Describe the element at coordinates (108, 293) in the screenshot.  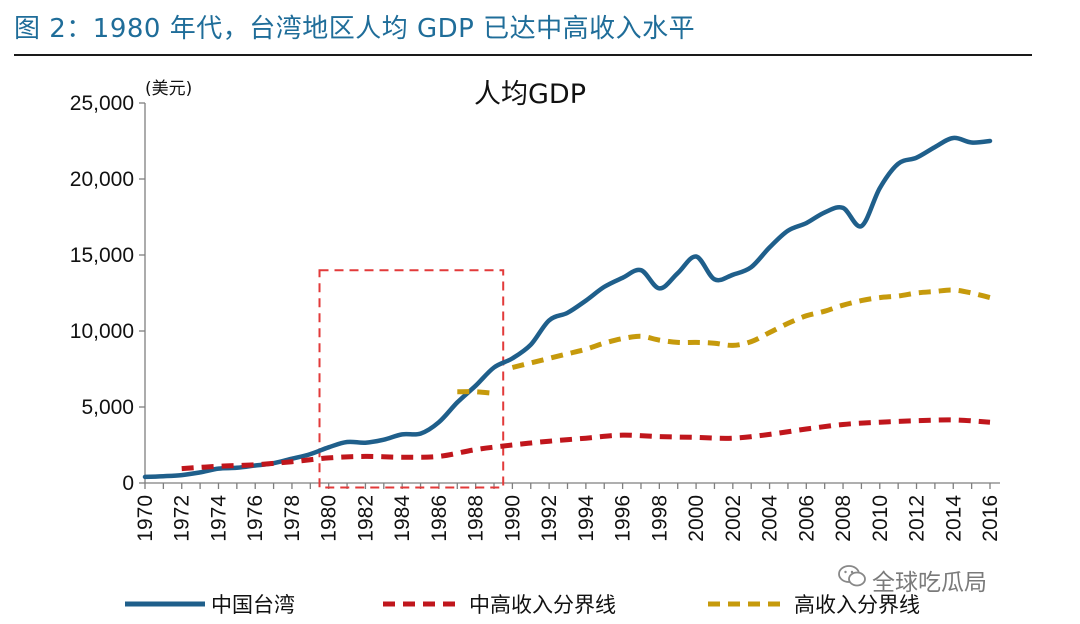
I see `y-axis: 0 5,000 10,000 15,000 20,000 25,000` at that location.